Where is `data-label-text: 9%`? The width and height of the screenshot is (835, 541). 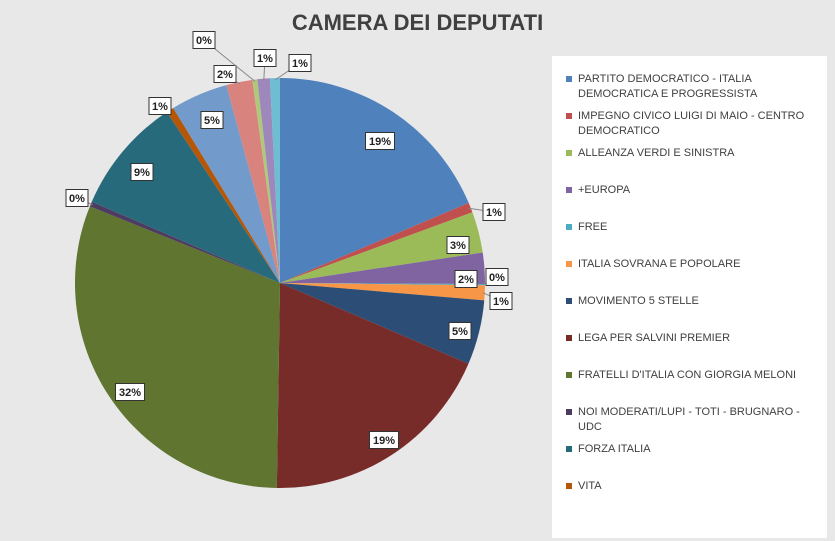 data-label-text: 9% is located at coordinates (142, 173).